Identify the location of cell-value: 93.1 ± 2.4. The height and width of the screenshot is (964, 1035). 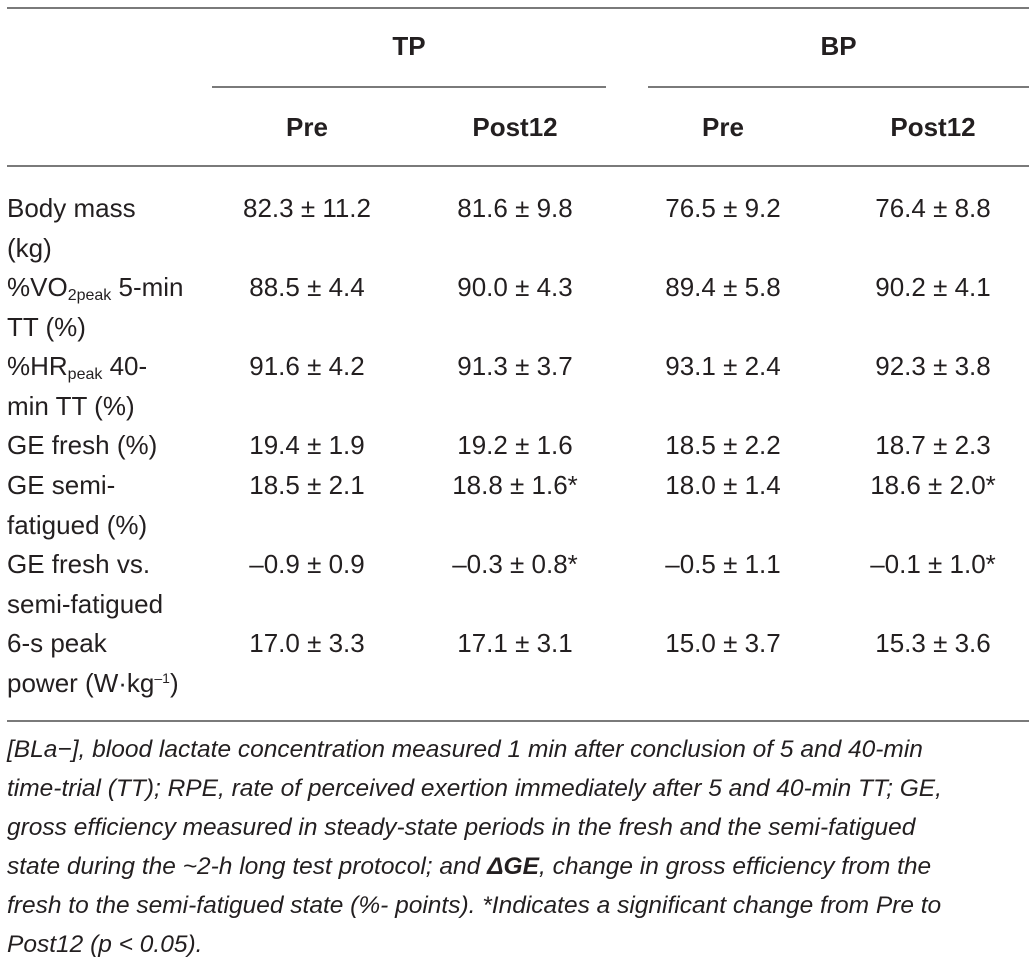
(723, 366).